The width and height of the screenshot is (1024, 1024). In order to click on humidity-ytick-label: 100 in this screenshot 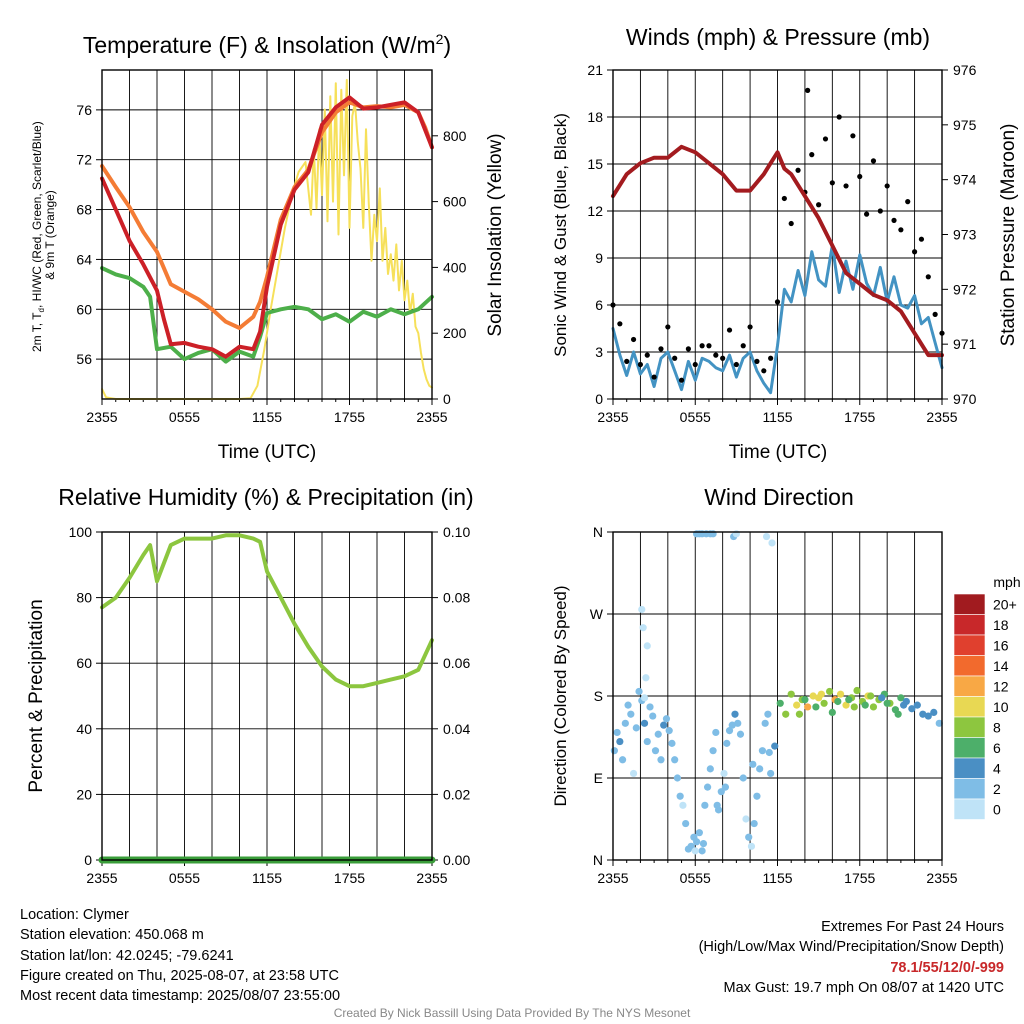, I will do `click(81, 532)`.